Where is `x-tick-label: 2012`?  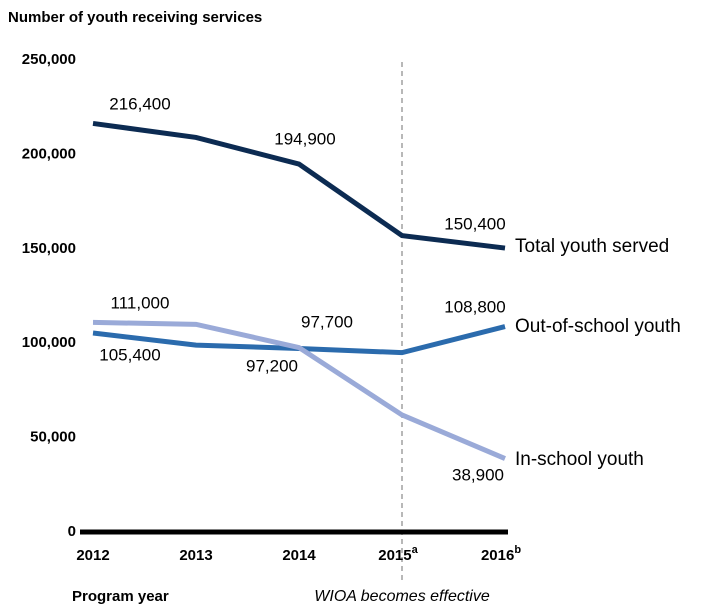 x-tick-label: 2012 is located at coordinates (92, 555).